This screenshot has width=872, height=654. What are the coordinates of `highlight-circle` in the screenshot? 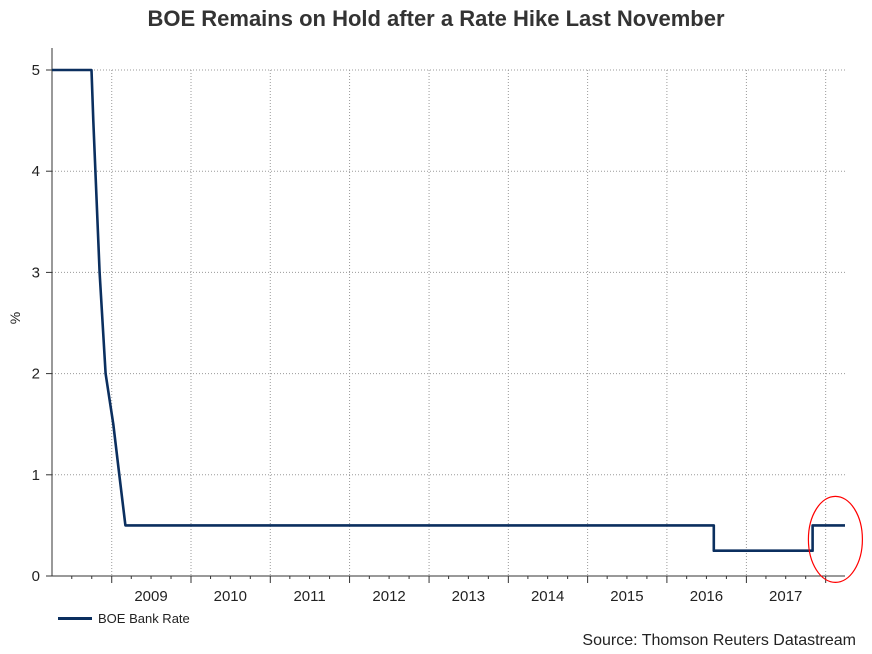 It's located at (835, 539).